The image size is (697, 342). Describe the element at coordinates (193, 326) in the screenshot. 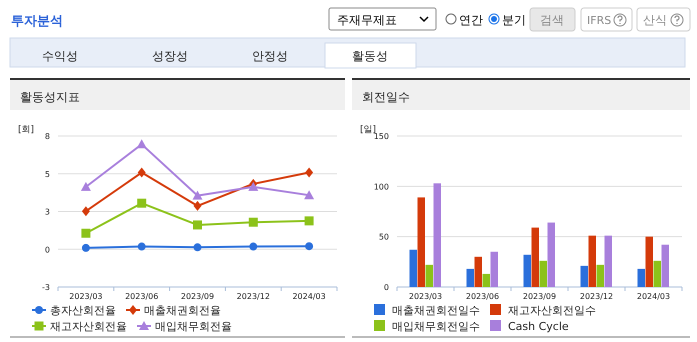

I see `legend-label: 매입채무회전율` at that location.